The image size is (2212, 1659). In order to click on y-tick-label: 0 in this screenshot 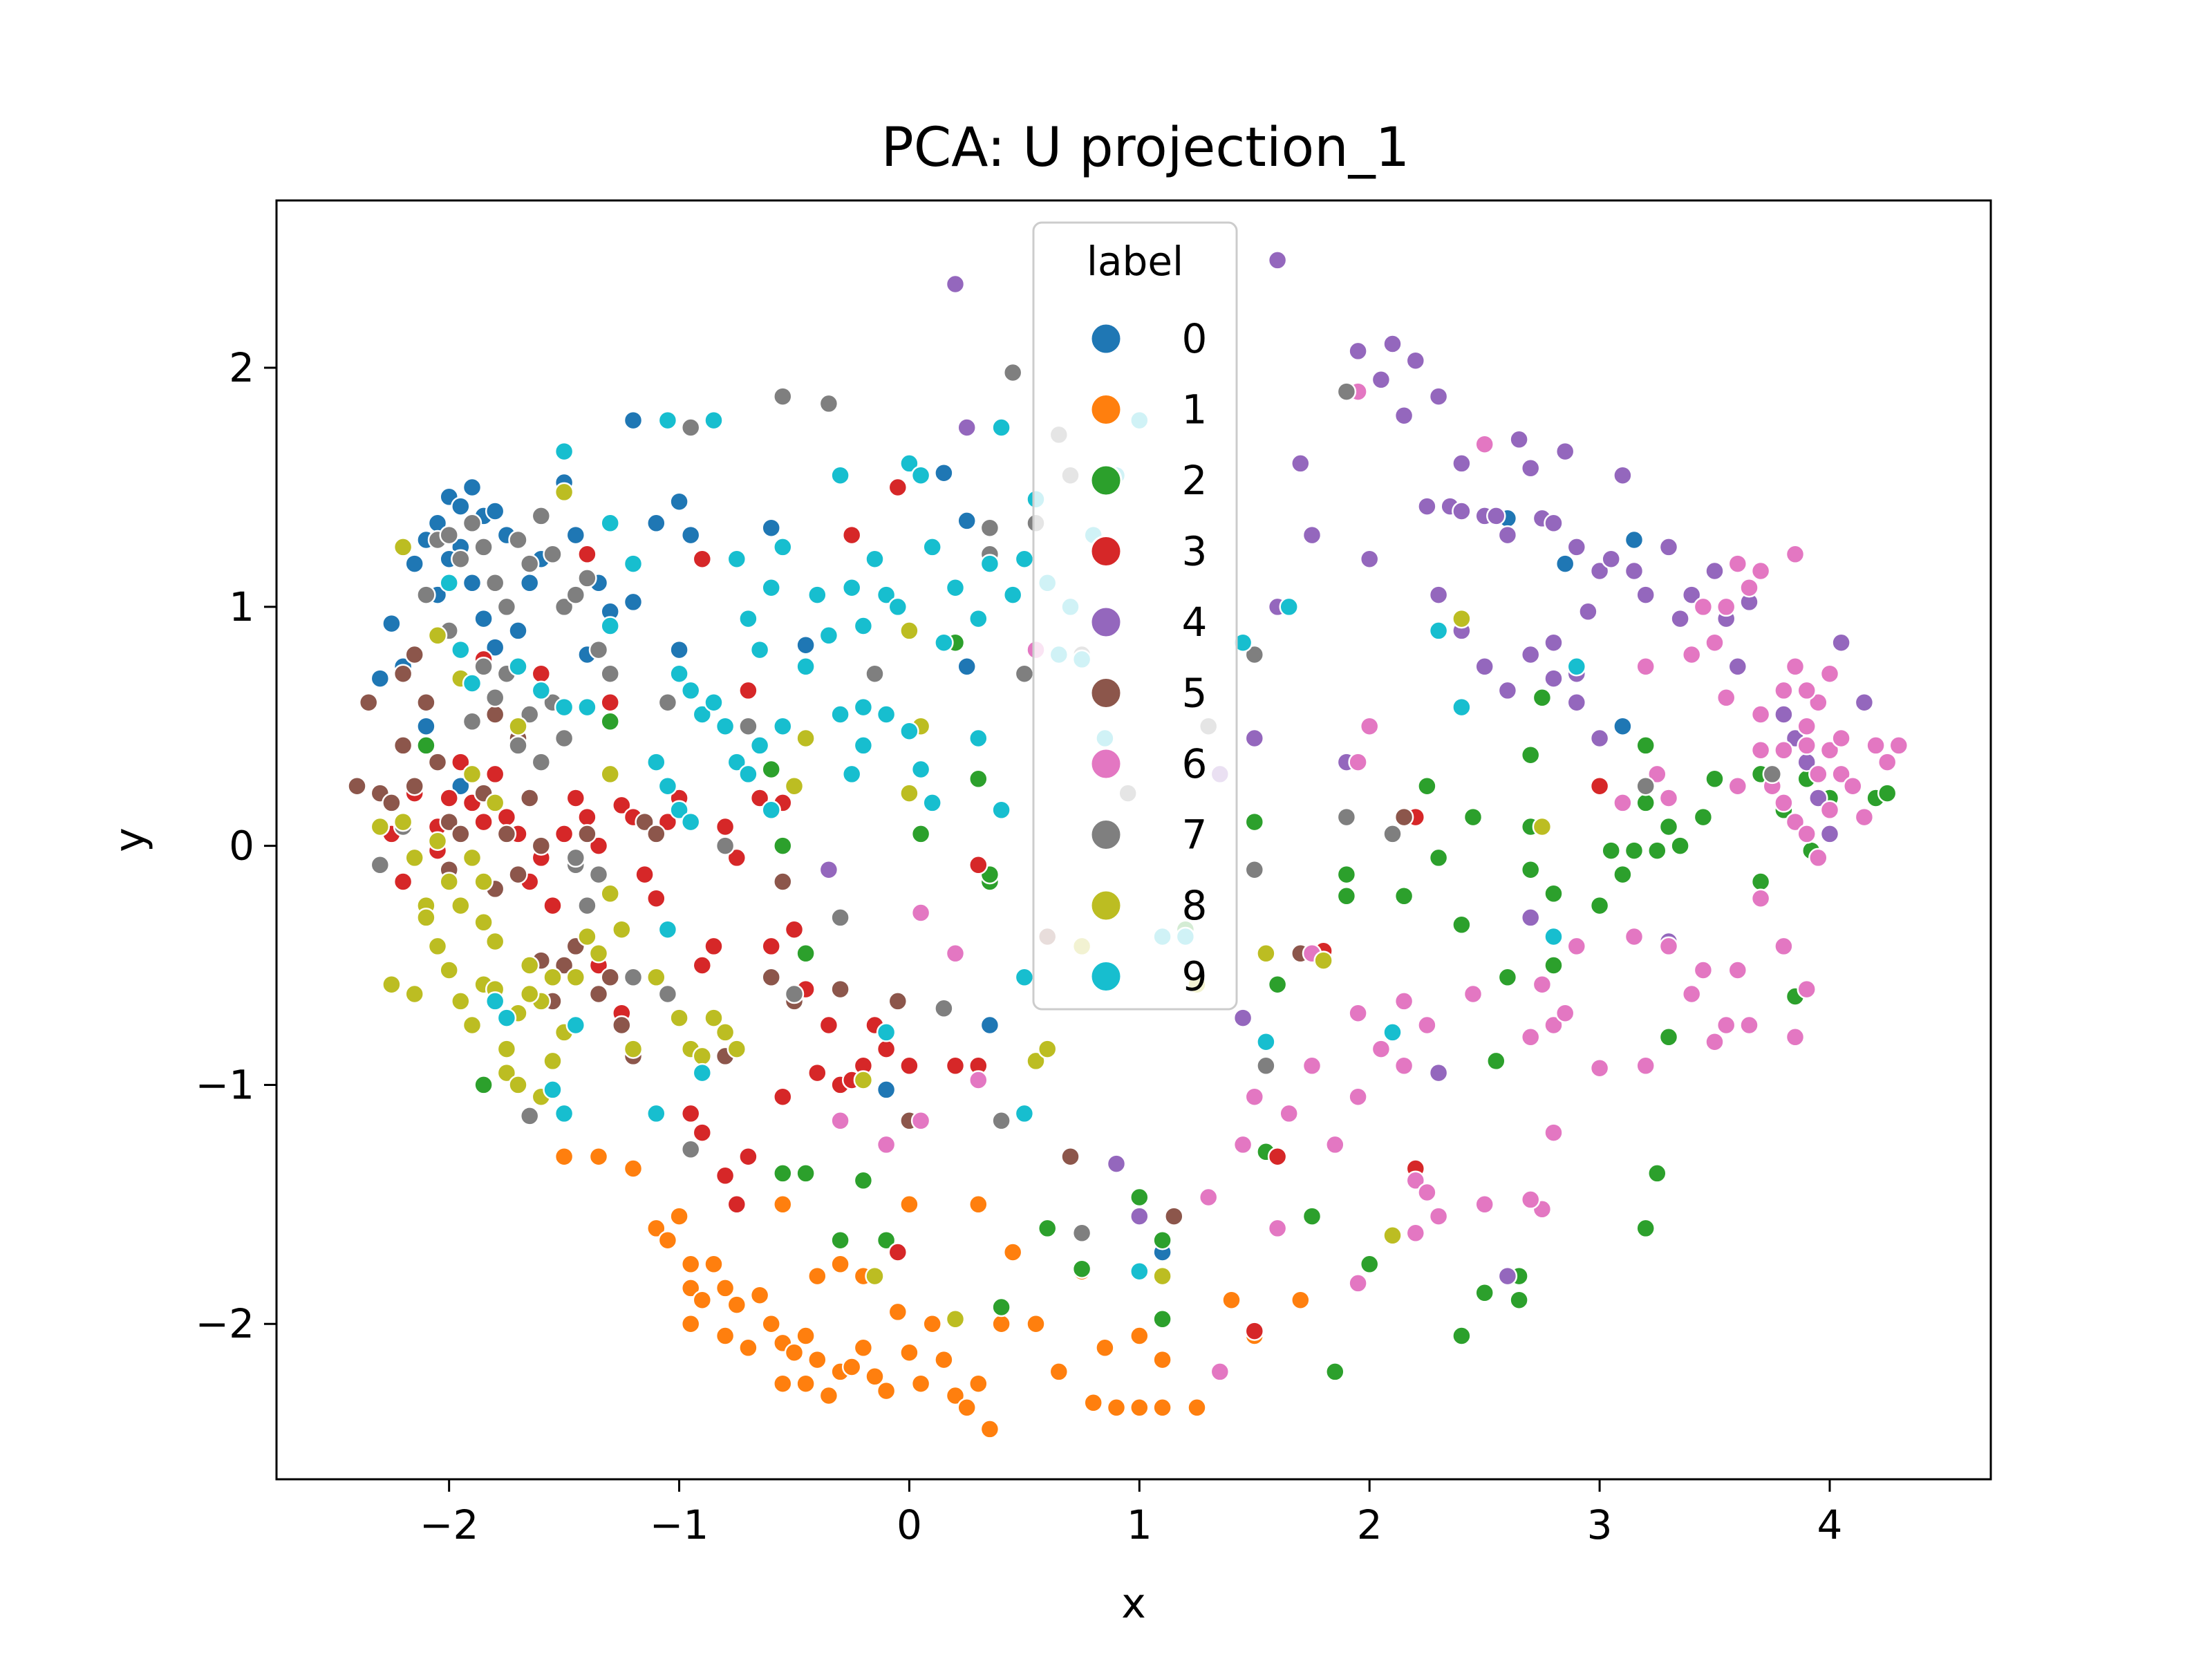, I will do `click(242, 847)`.